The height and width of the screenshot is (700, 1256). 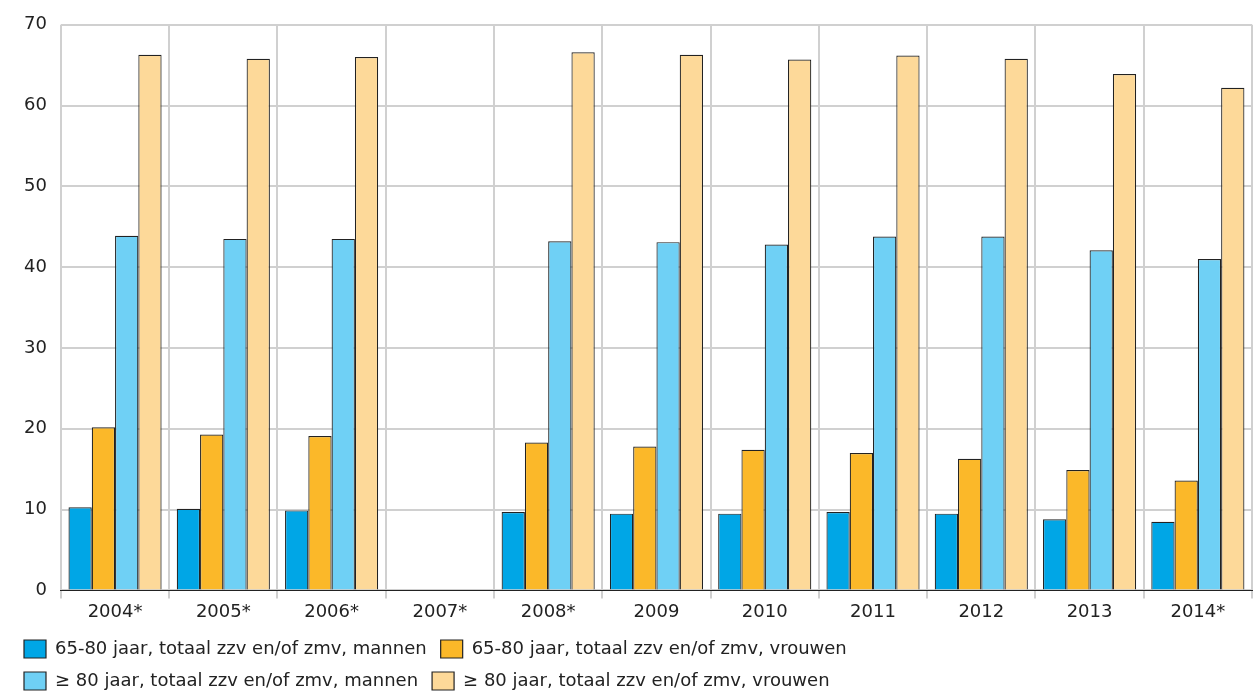 I want to click on legend-label: ≥ 80 jaar, totaal zzv en/of zmv, vrouwen, so click(x=646, y=679).